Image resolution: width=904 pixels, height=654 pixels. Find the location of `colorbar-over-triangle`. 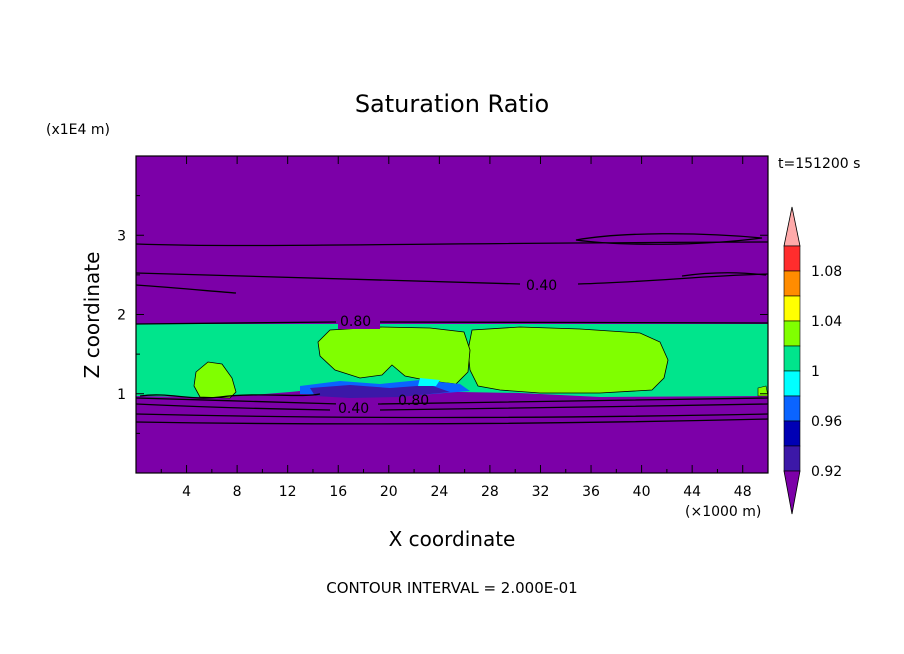

colorbar-over-triangle is located at coordinates (792, 226).